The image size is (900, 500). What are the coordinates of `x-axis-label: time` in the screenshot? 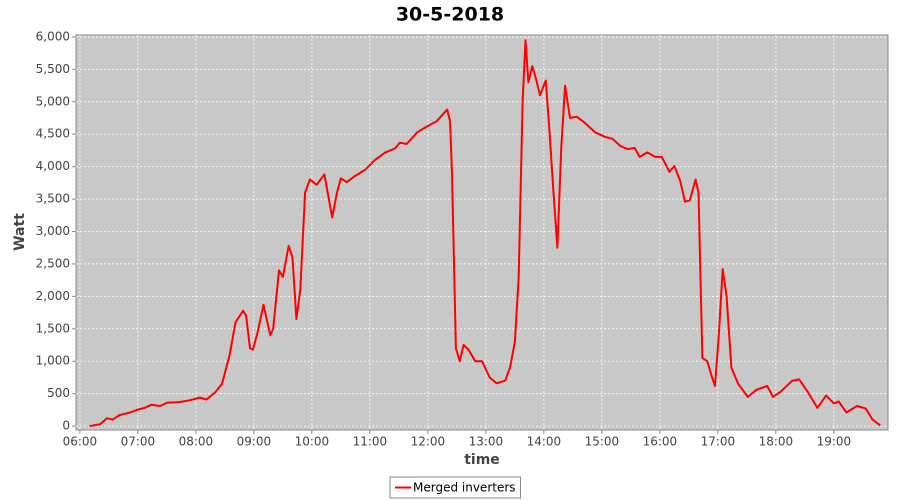 It's located at (482, 460).